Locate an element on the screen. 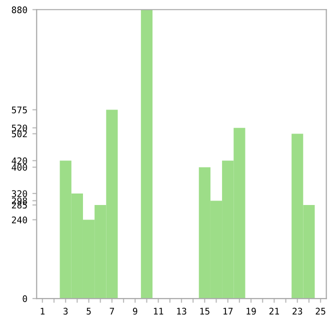 Image resolution: width=333 pixels, height=321 pixels. x-tick-label: 17 is located at coordinates (228, 311).